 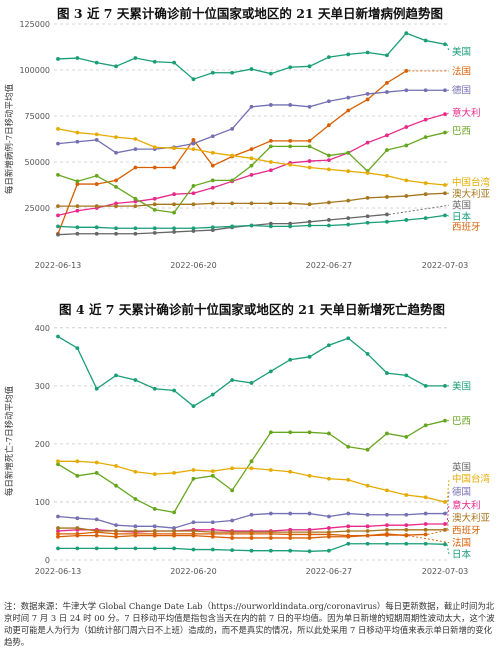 What do you see at coordinates (263, 508) in the screenshot?
I see `series-德国: 德国` at bounding box center [263, 508].